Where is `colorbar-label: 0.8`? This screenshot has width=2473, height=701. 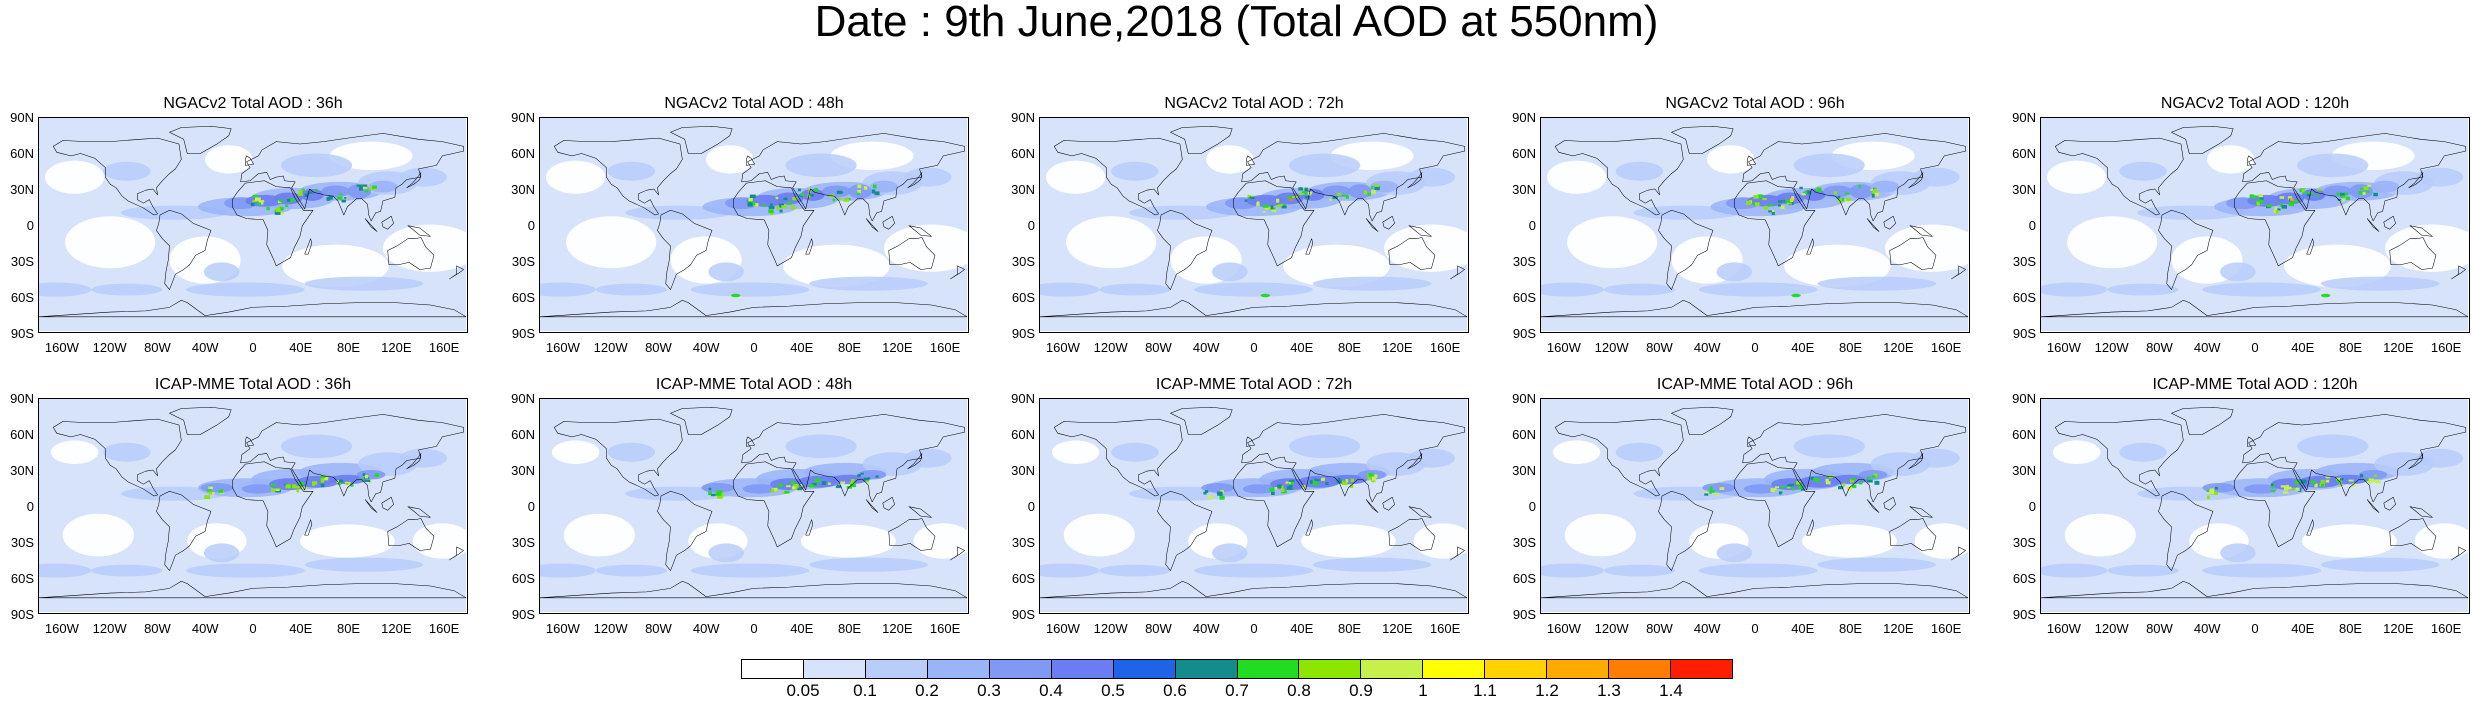 colorbar-label: 0.8 is located at coordinates (1299, 690).